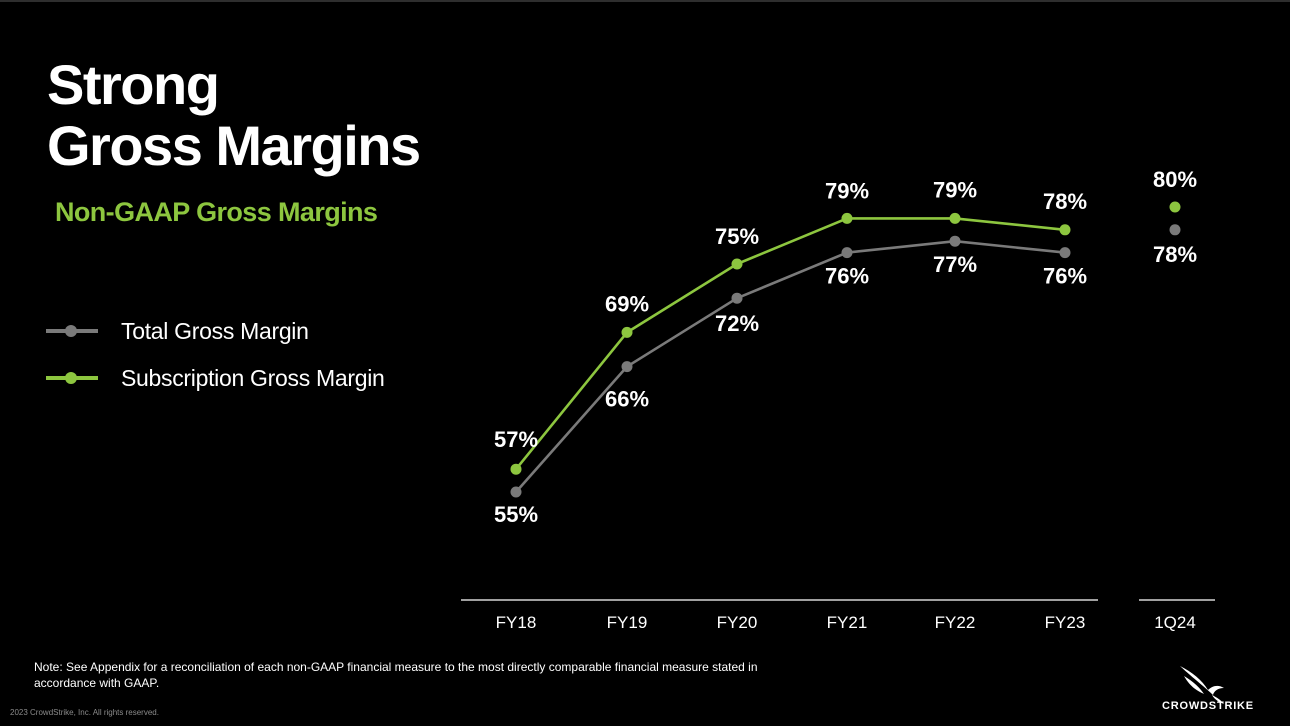 The width and height of the screenshot is (1290, 726). I want to click on legend-swatch-total, so click(72, 331).